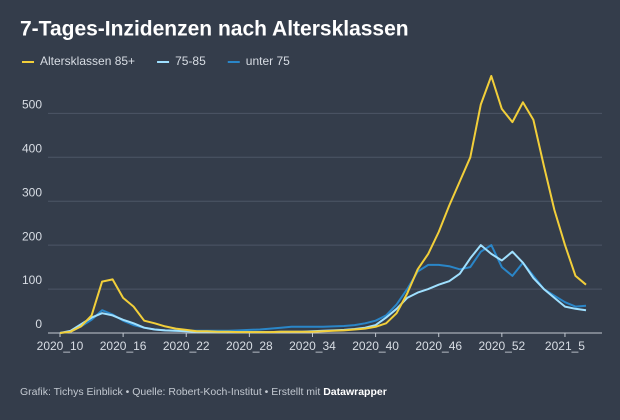 The image size is (620, 420). I want to click on legend-label: unter 75, so click(268, 61).